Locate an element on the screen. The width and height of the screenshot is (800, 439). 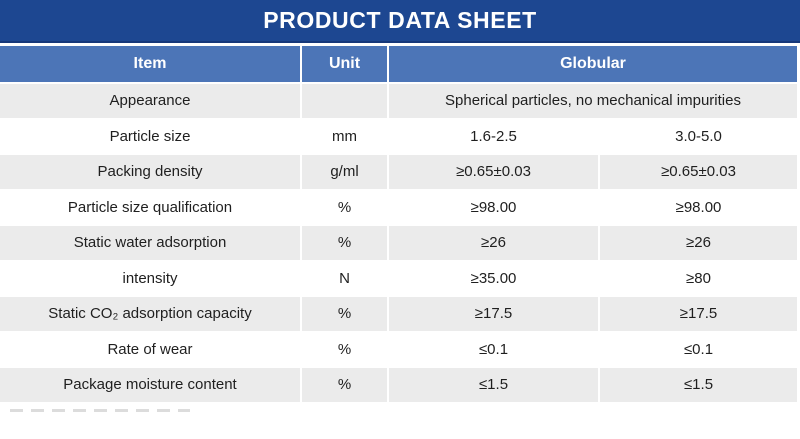
item-cell: Static water adsorption is located at coordinates (150, 243).